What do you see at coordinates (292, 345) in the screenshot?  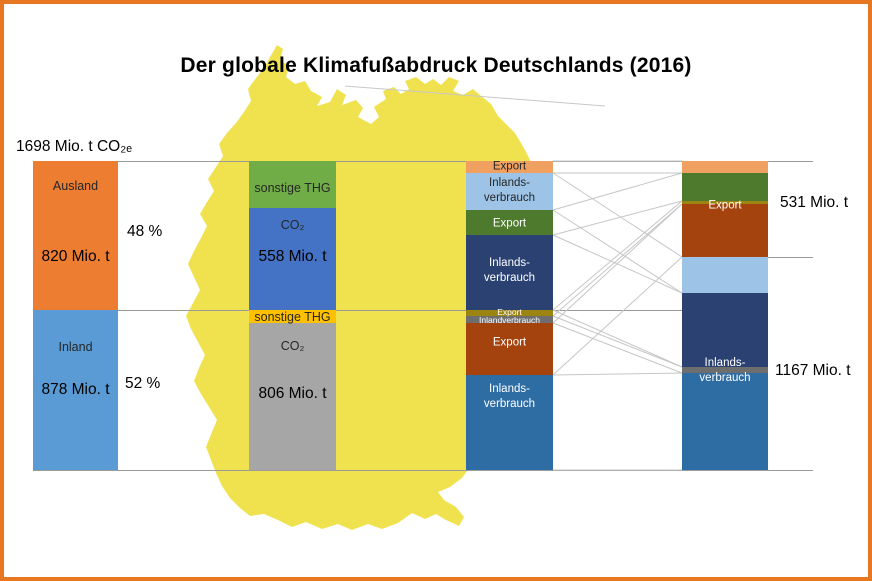 I see `co2-inland-label: CO₂` at bounding box center [292, 345].